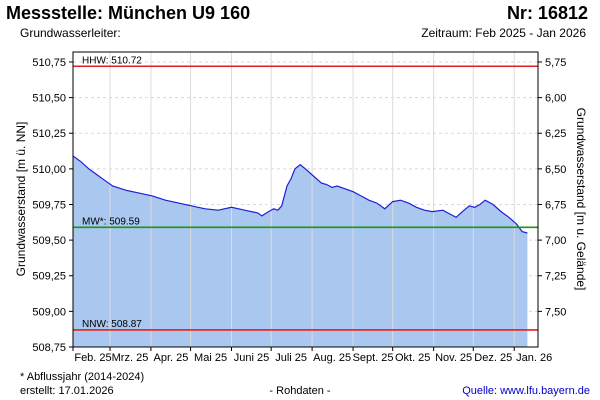 This screenshot has height=400, width=600. What do you see at coordinates (130, 358) in the screenshot?
I see `x-tick-label-1: Mrz. 25` at bounding box center [130, 358].